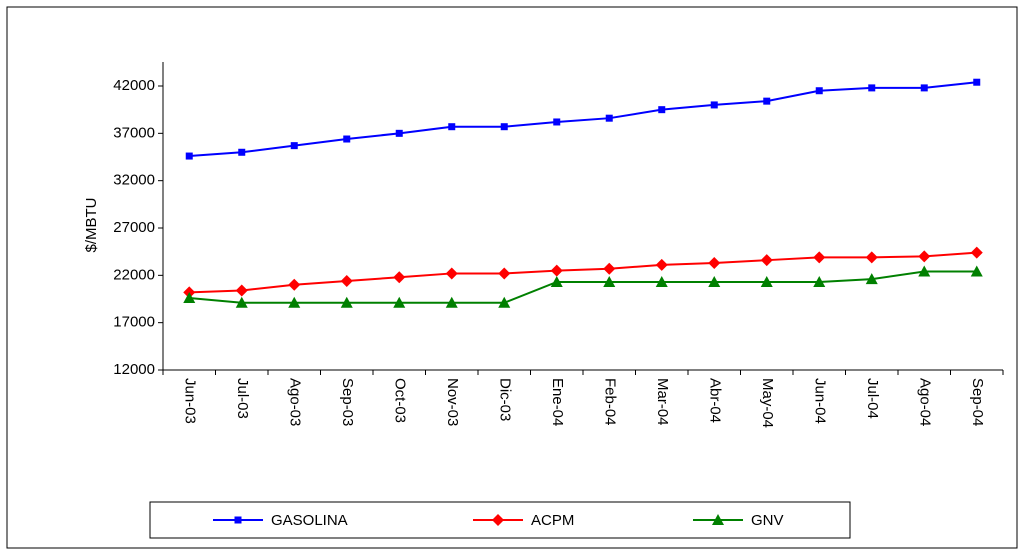 The height and width of the screenshot is (559, 1025). I want to click on x-tick-label: Sep-04, so click(977, 402).